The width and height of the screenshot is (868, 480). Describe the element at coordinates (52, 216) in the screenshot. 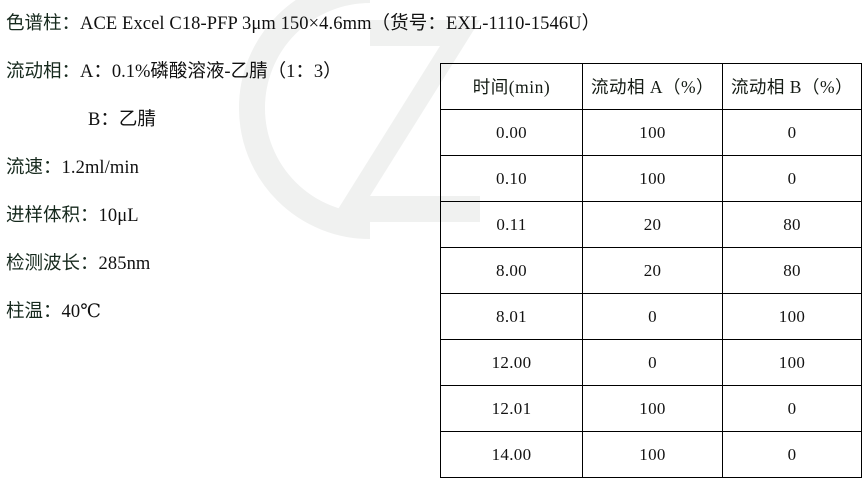

I see `param-injection-volume-label: 进样体积：` at that location.